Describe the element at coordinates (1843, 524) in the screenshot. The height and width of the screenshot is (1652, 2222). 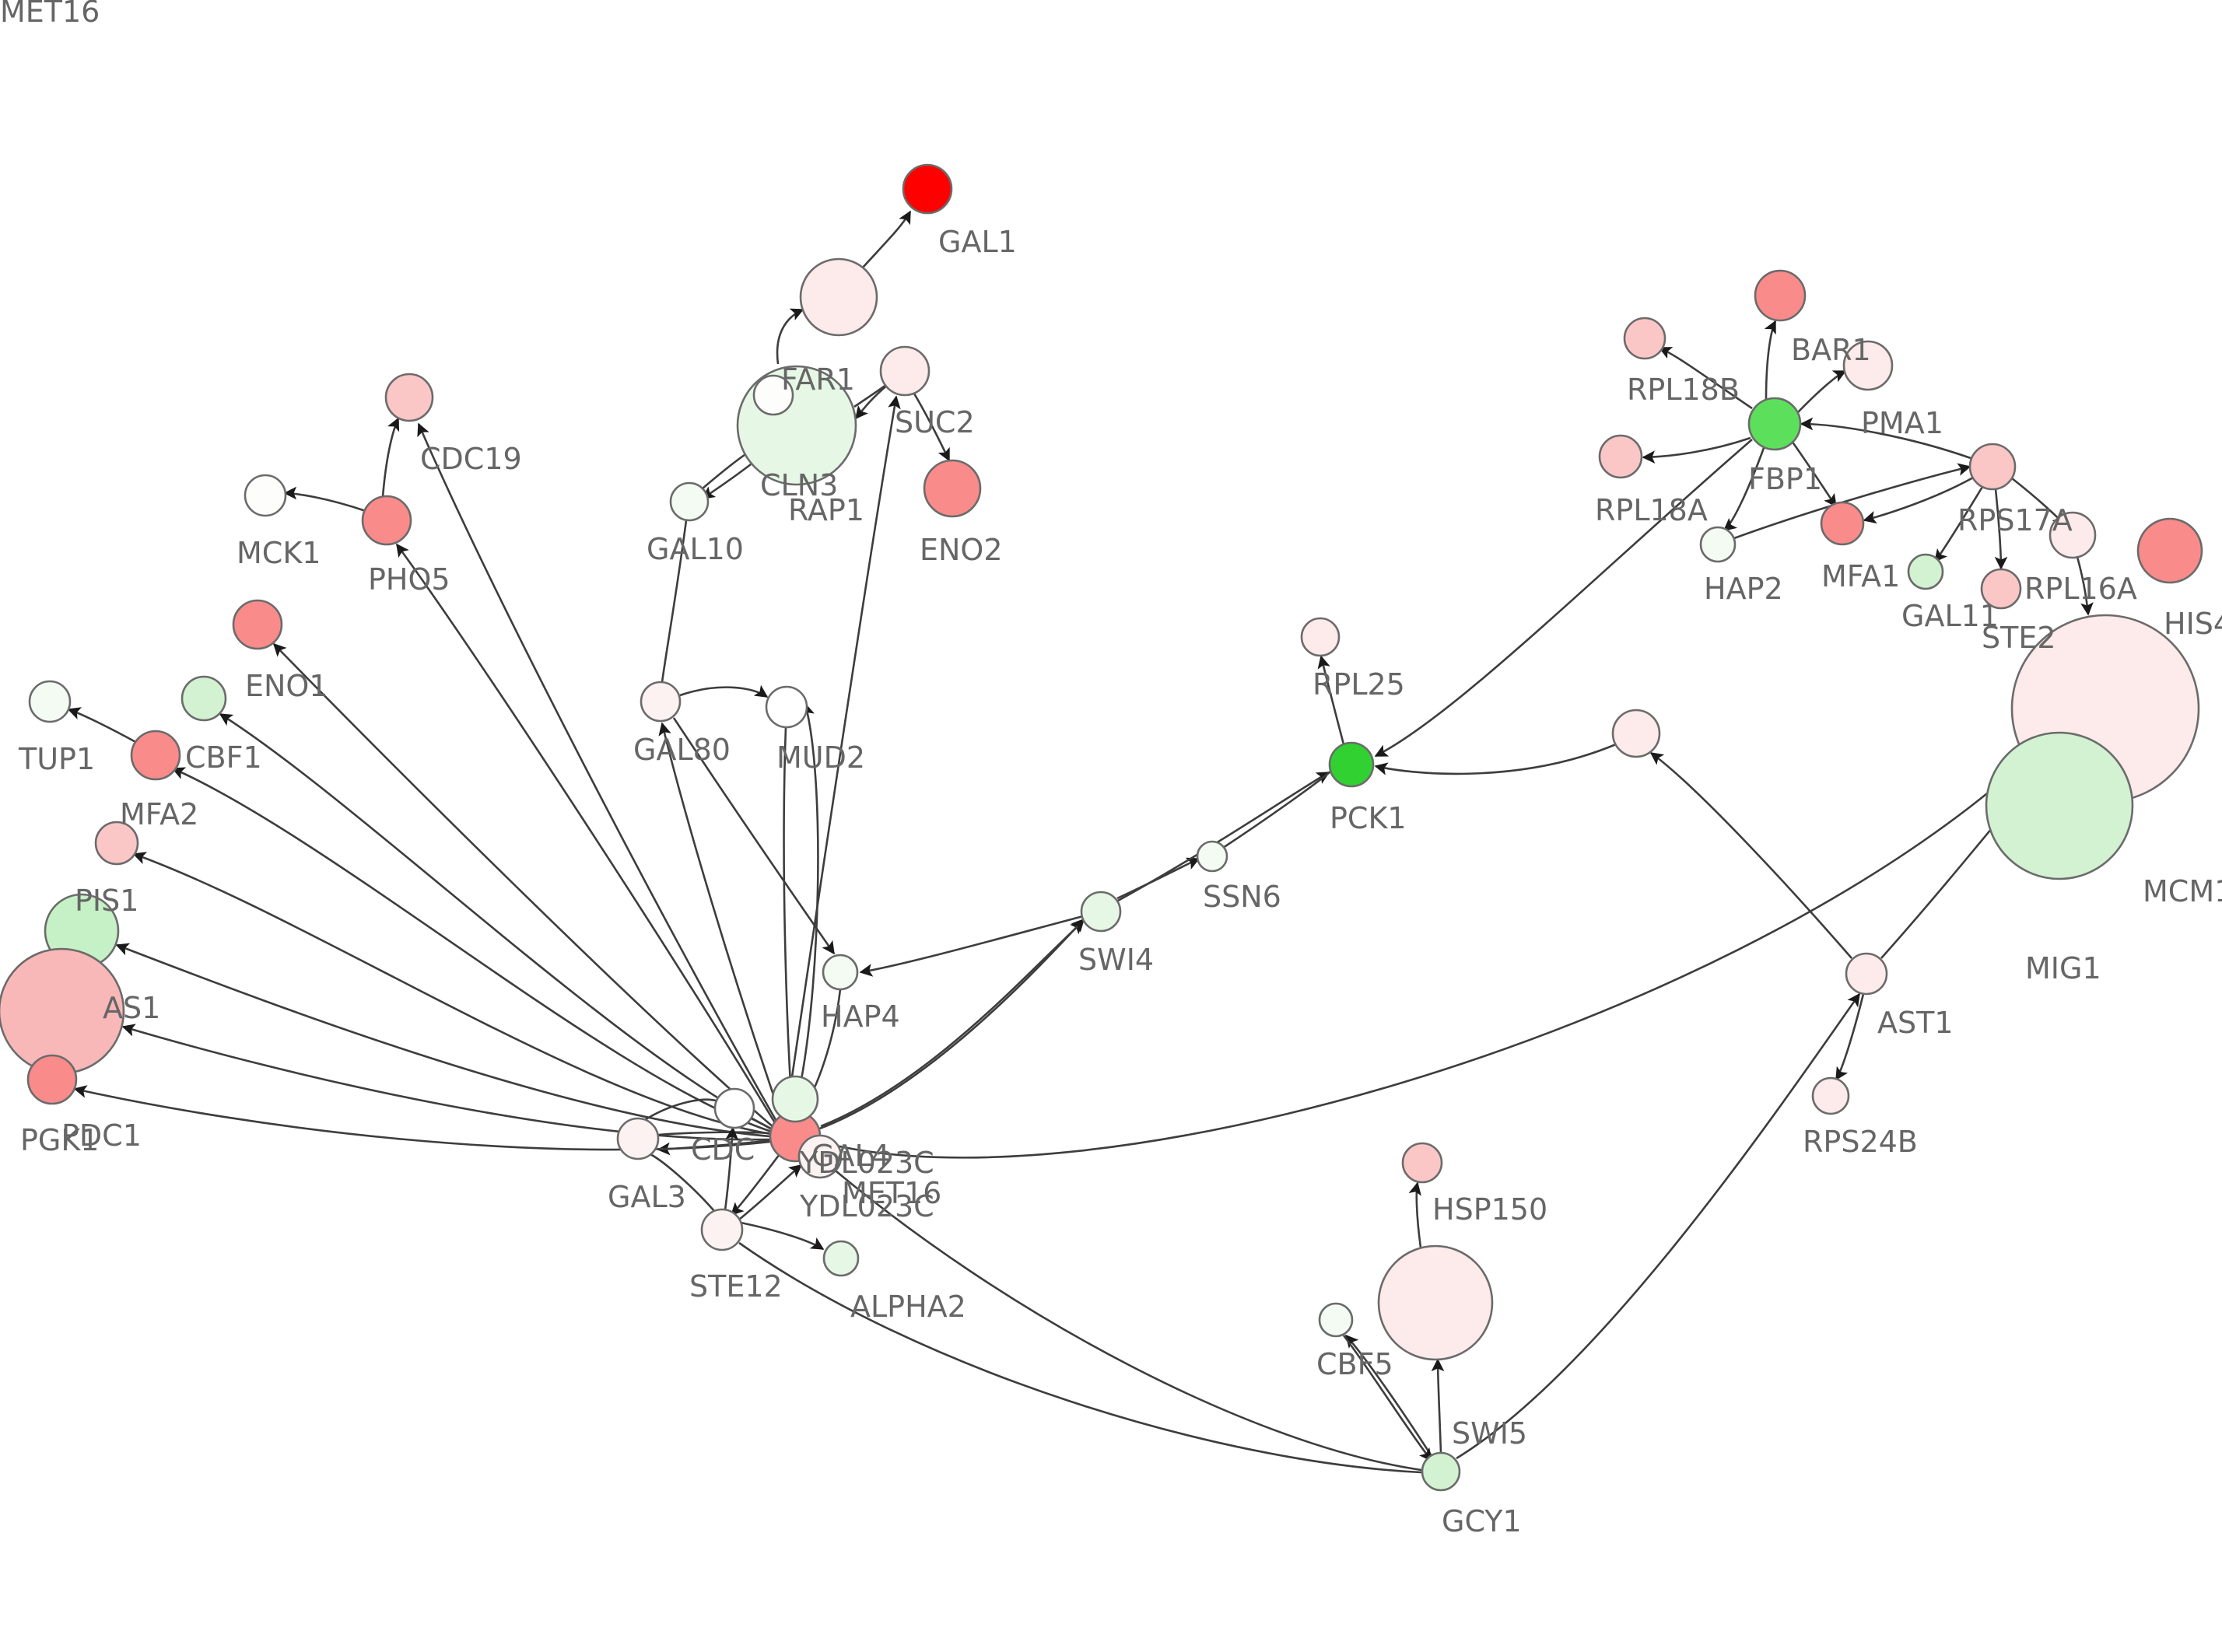
I see `node-mfa1` at that location.